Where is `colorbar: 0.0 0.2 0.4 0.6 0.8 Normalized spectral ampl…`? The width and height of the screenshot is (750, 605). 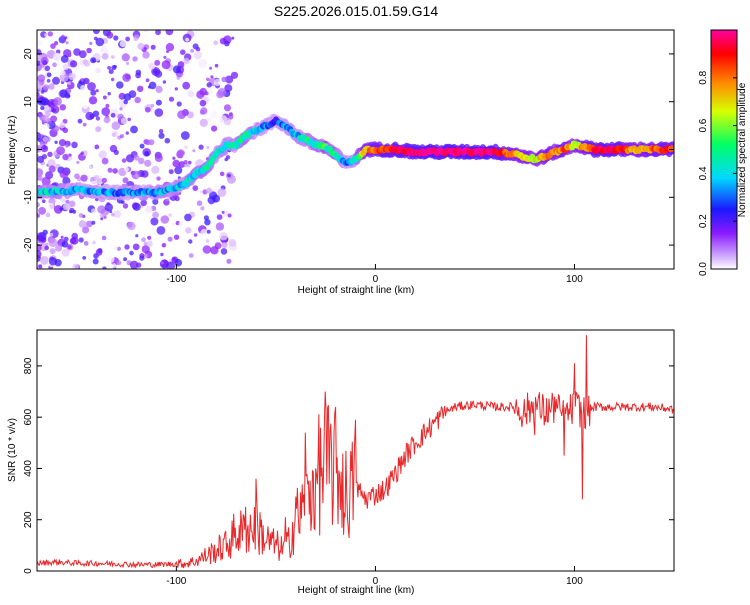
colorbar: 0.0 0.2 0.4 0.6 0.8 Normalized spectral ampl… is located at coordinates (723, 152).